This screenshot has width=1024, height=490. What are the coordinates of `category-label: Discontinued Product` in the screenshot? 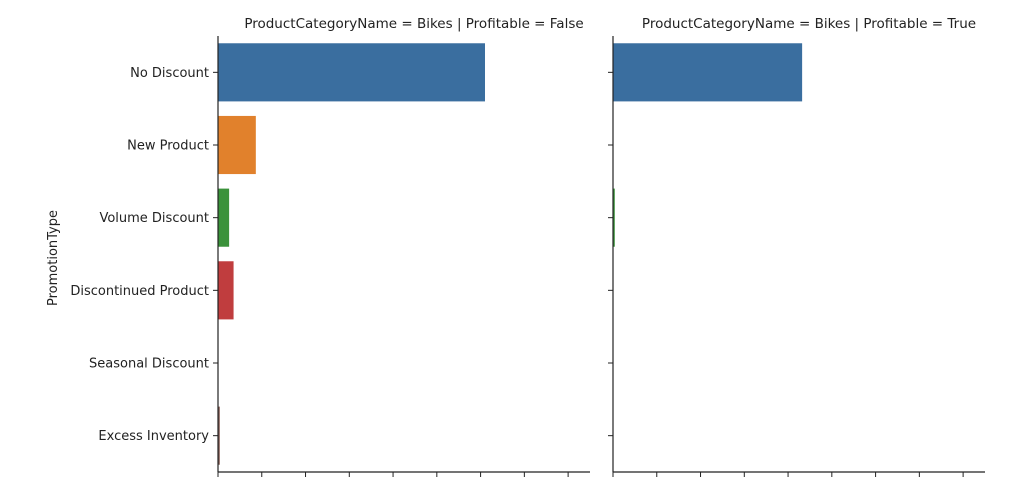 It's located at (139, 291).